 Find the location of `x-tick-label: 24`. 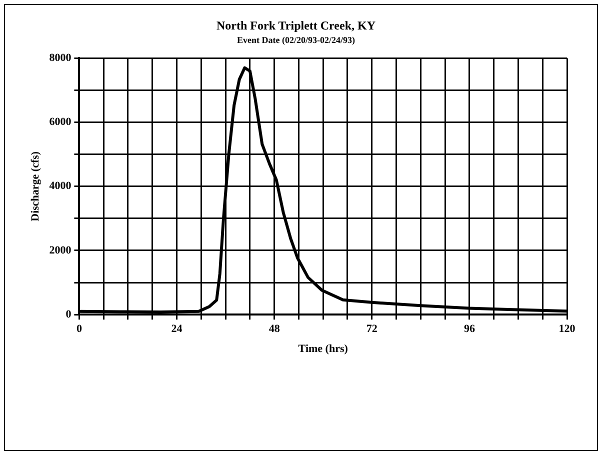

x-tick-label: 24 is located at coordinates (177, 329).